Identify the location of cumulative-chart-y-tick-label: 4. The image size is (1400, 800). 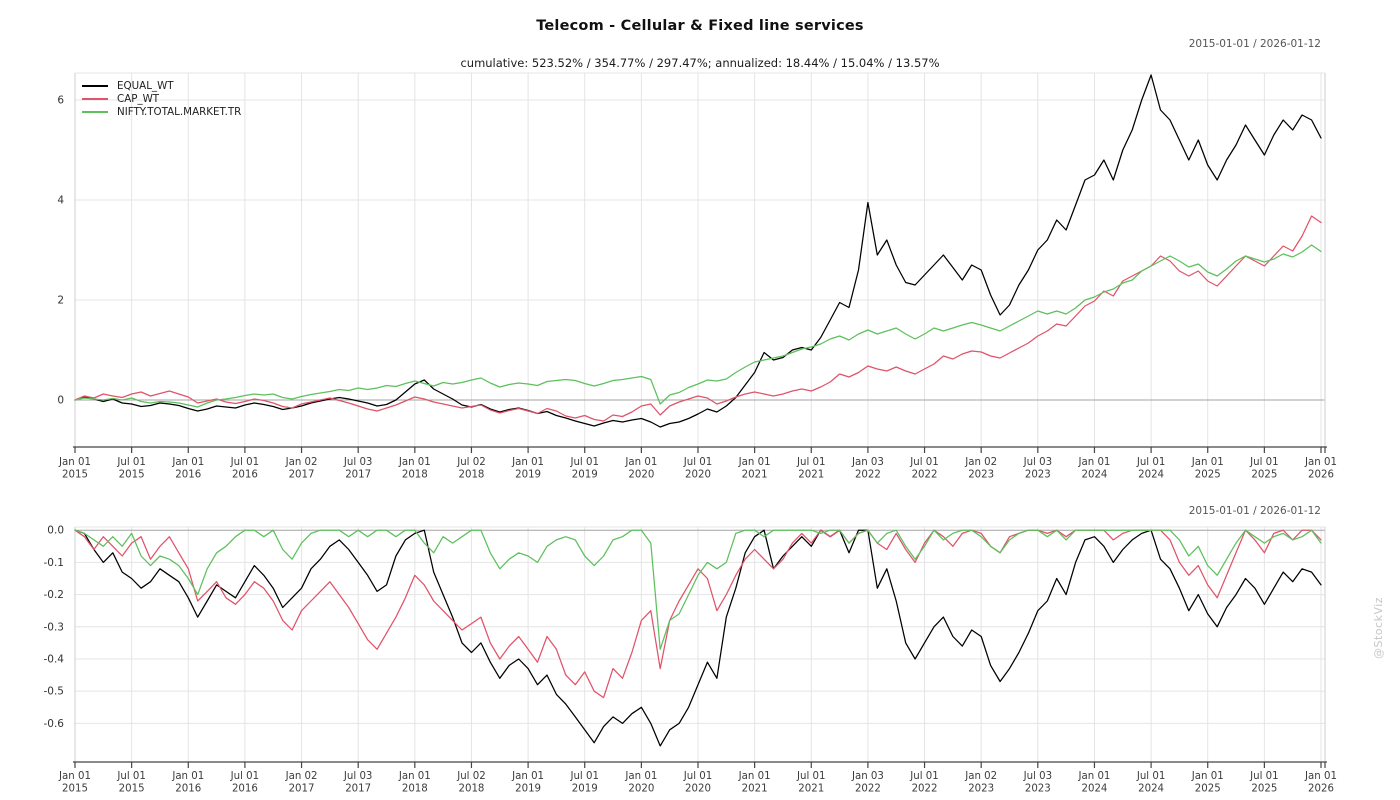
(60, 201).